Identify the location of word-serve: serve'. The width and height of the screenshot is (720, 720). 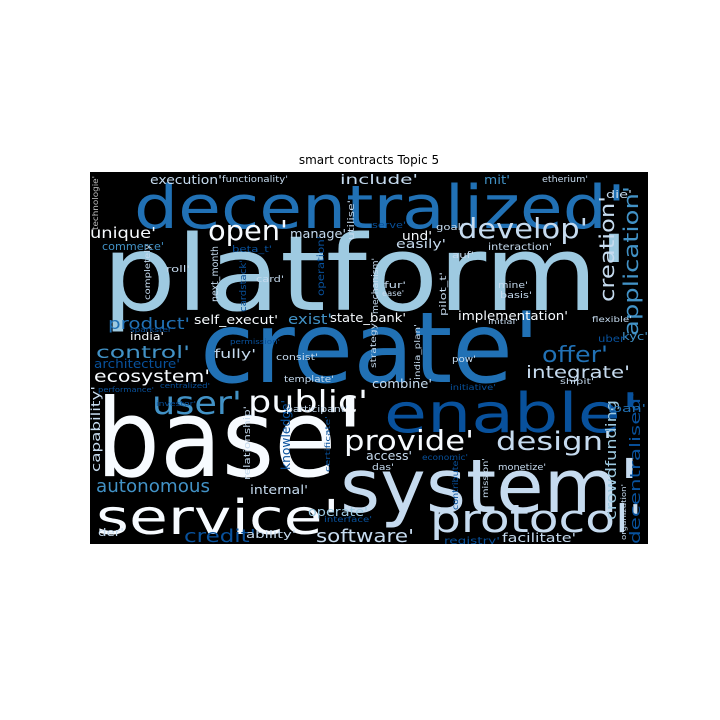
(389, 226).